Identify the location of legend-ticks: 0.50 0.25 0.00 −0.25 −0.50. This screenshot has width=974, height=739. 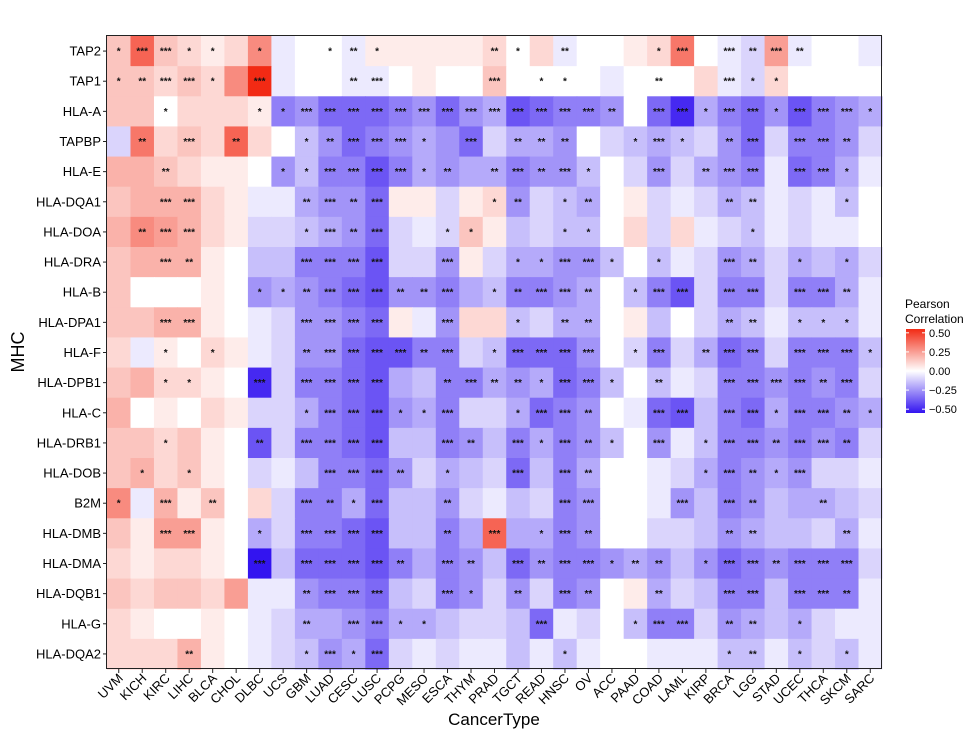
(931, 372).